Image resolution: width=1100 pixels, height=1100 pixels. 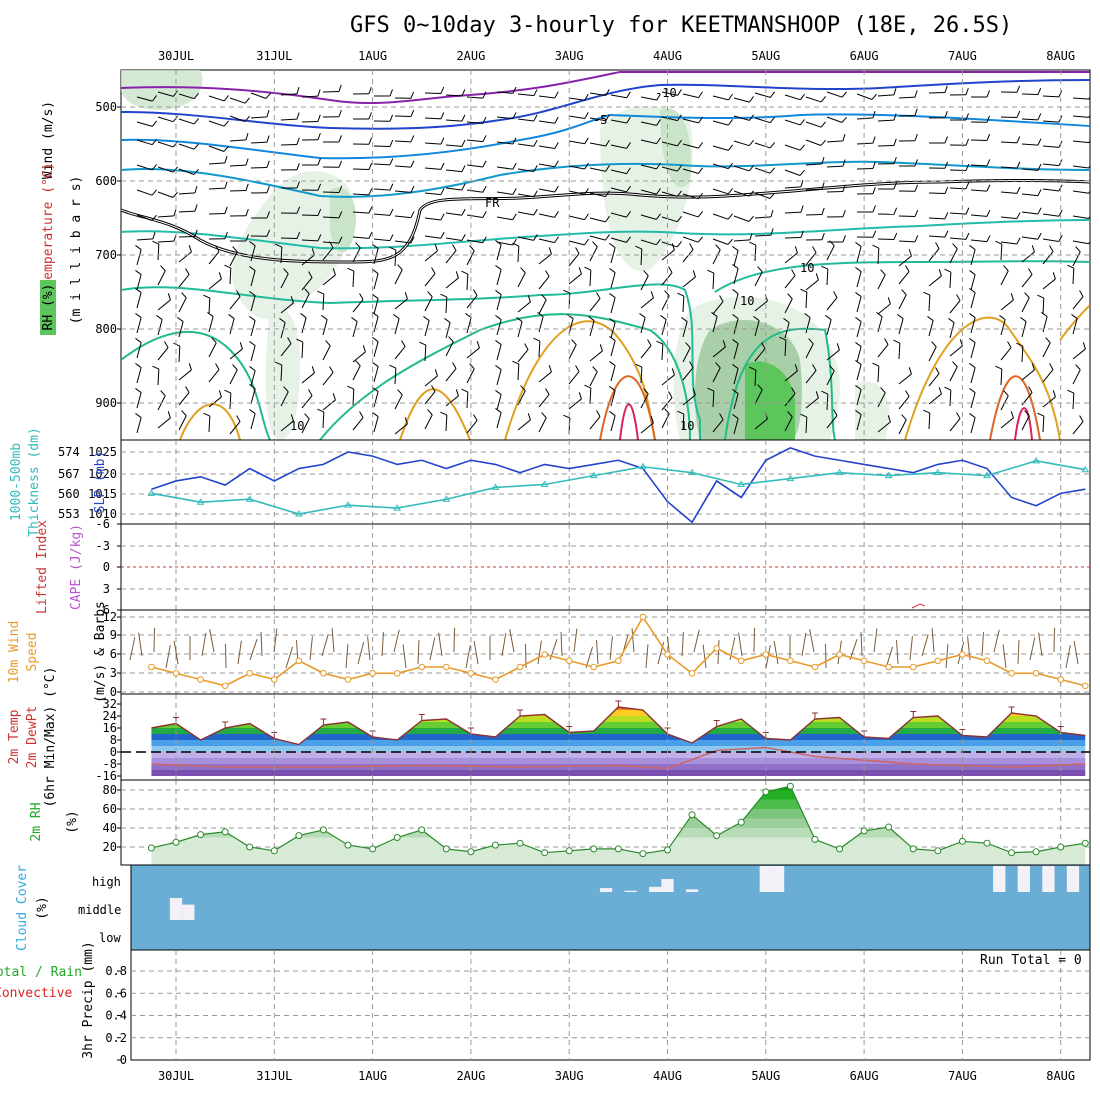 I want to click on precip-frame, so click(x=610, y=1005).